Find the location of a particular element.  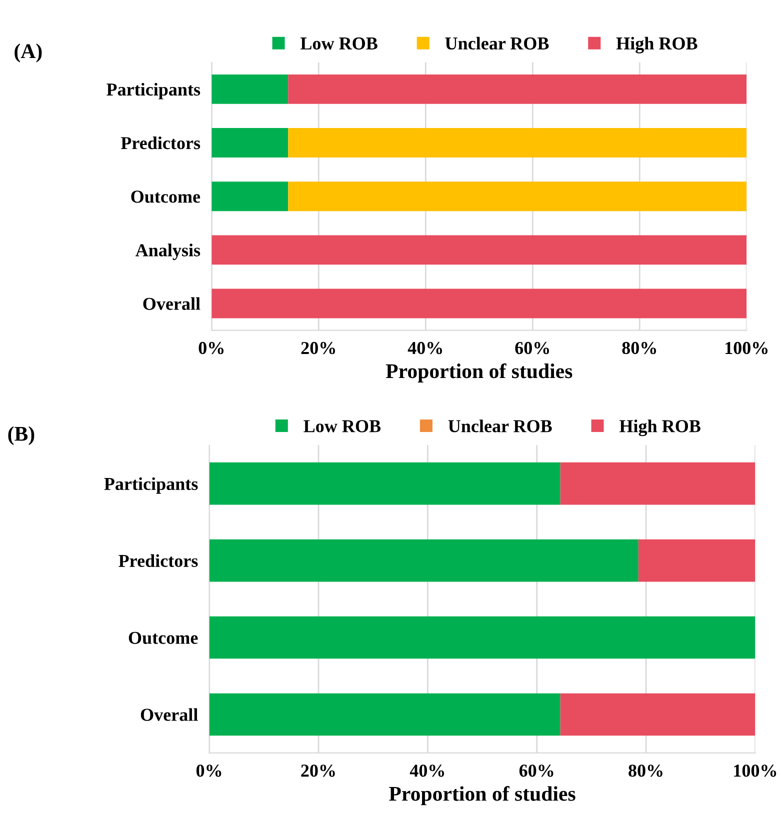

text: (B) is located at coordinates (21, 436).